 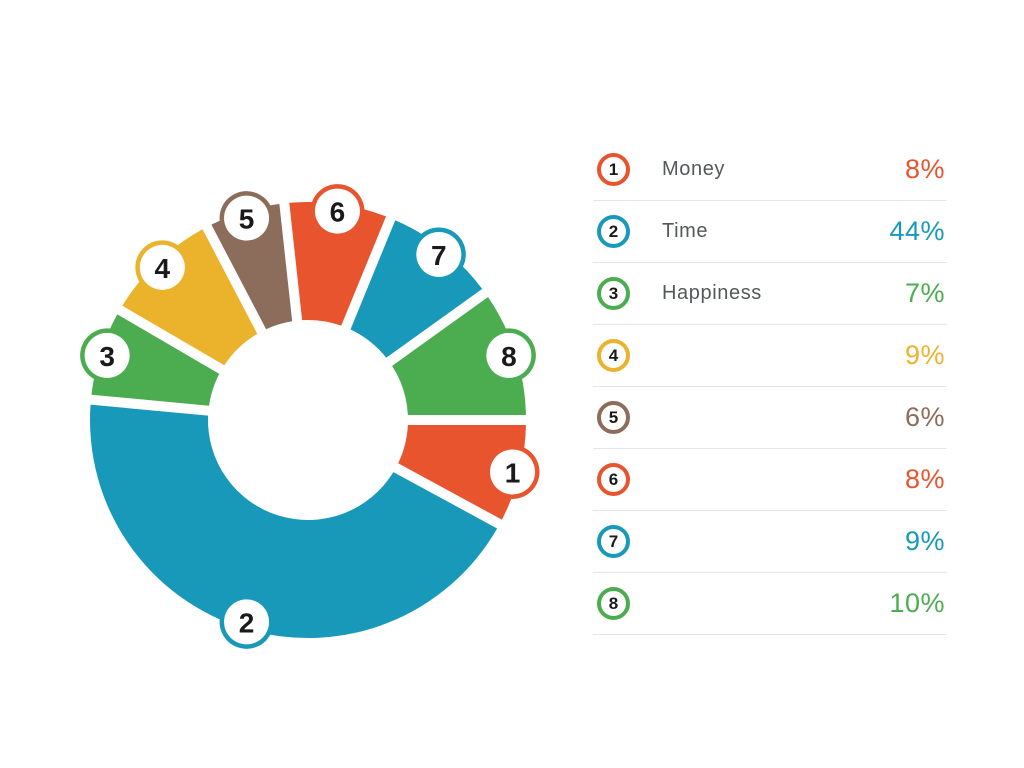 What do you see at coordinates (770, 232) in the screenshot?
I see `legend-row-2: 2 Time 44%` at bounding box center [770, 232].